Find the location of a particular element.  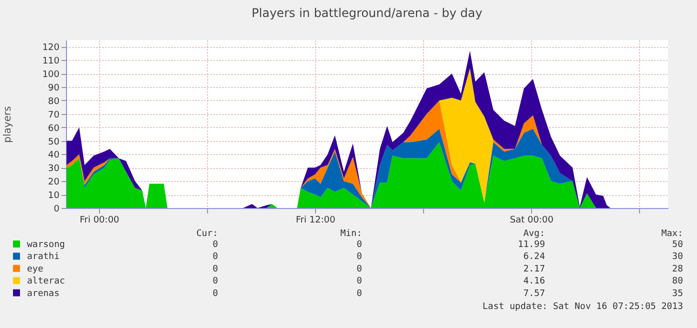

text: Cur: is located at coordinates (207, 234).